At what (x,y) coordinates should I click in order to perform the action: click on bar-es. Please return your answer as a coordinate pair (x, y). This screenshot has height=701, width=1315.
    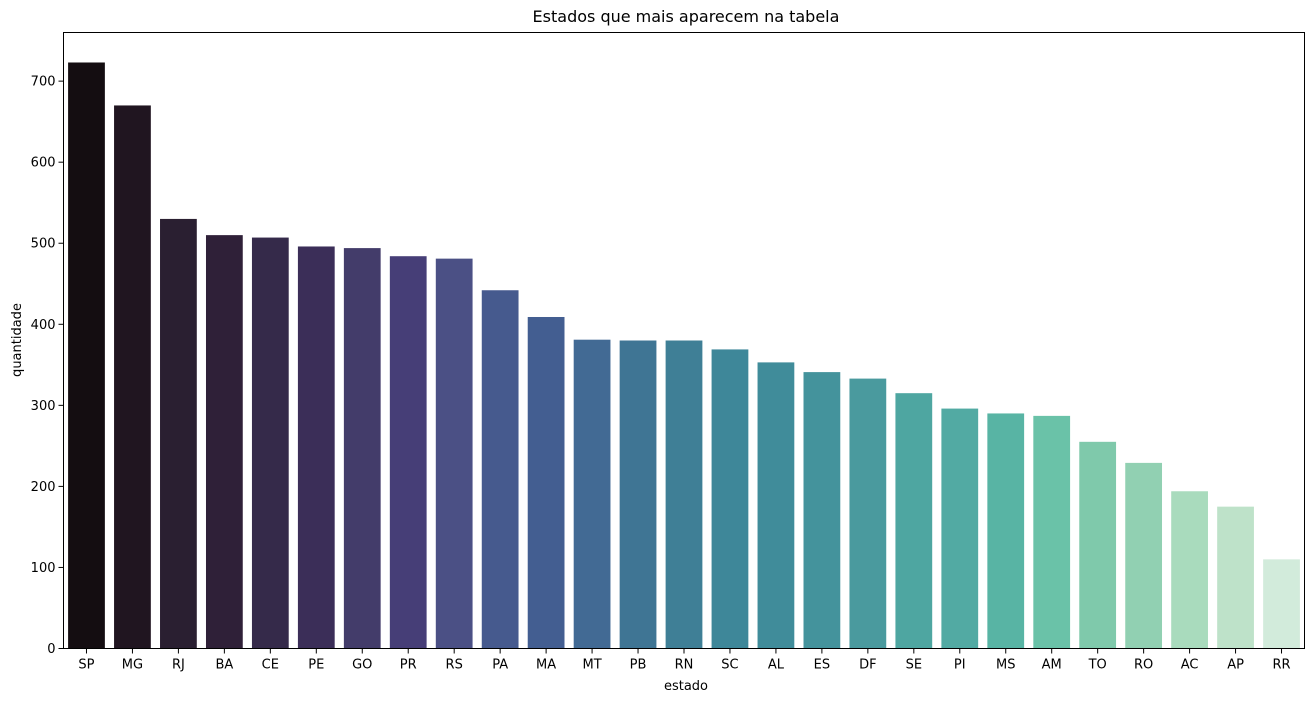
    Looking at the image, I should click on (822, 510).